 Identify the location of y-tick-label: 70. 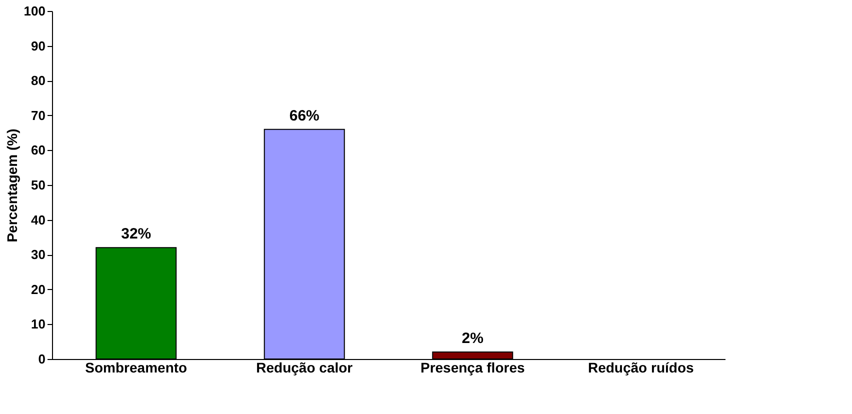
(38, 115).